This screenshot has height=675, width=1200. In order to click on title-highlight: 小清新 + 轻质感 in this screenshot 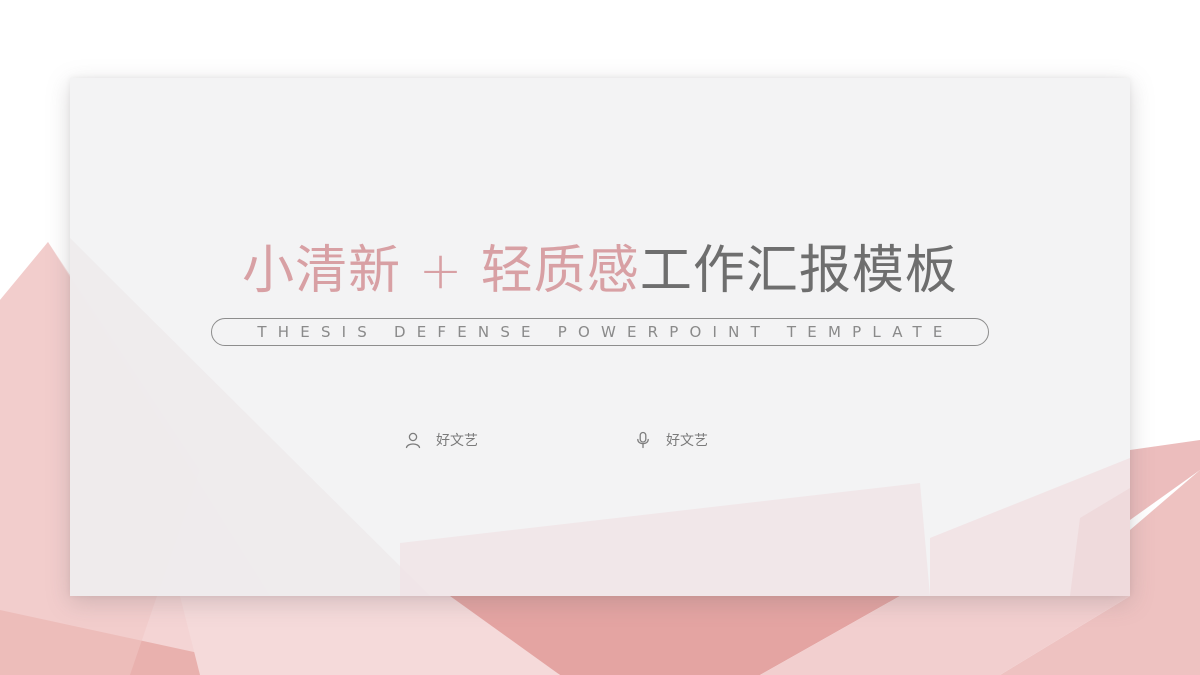, I will do `click(441, 271)`.